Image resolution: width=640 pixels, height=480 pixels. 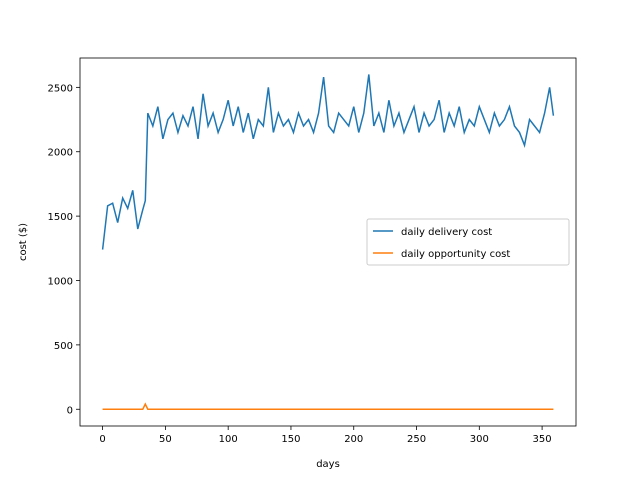 I want to click on x-tick-label: 150, so click(x=290, y=439).